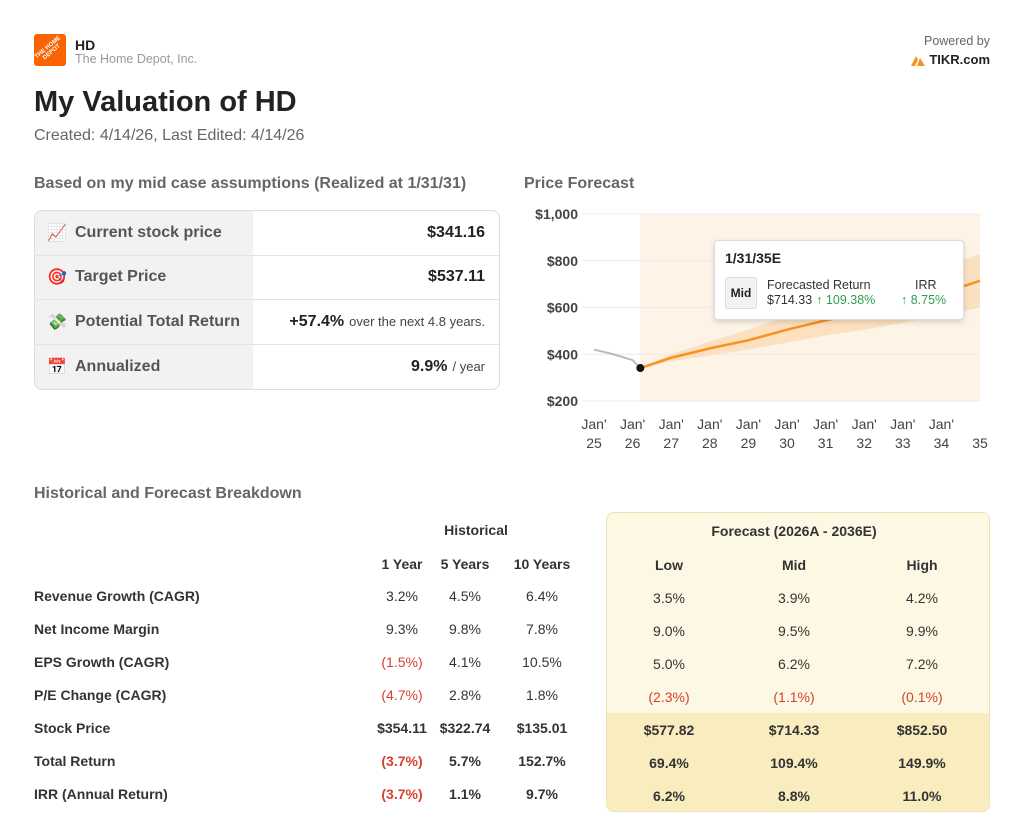 The height and width of the screenshot is (832, 1024). Describe the element at coordinates (136, 59) in the screenshot. I see `company-name: The Home Depot, Inc.` at that location.